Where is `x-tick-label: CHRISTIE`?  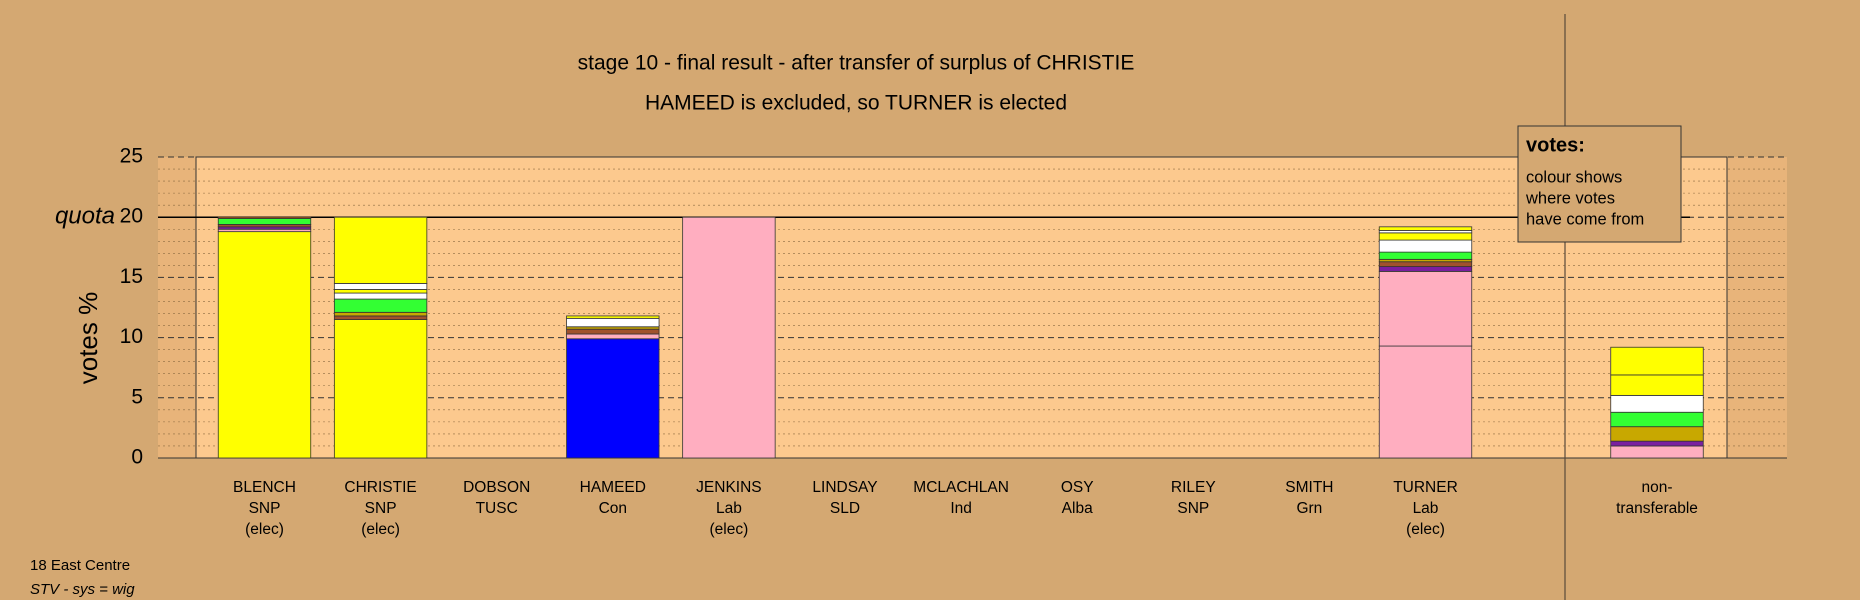
x-tick-label: CHRISTIE is located at coordinates (380, 487).